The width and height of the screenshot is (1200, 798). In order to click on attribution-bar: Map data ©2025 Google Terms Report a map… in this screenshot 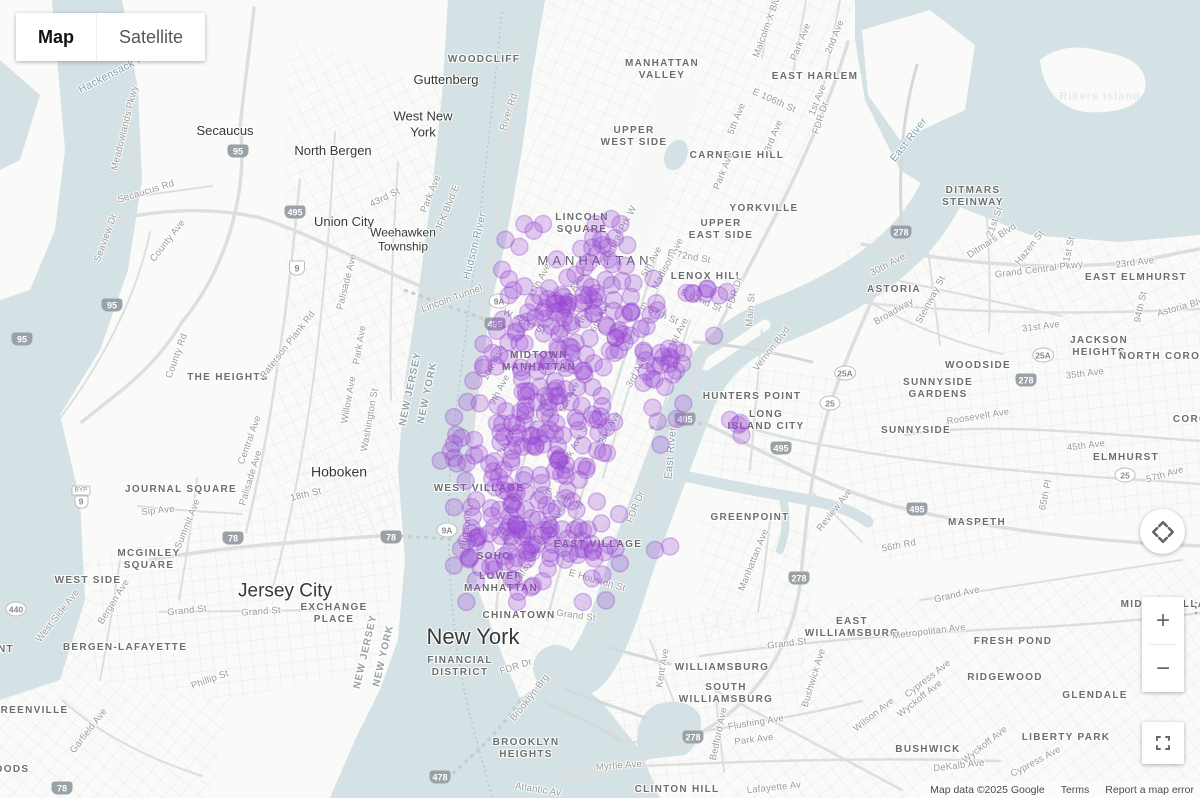, I will do `click(1060, 790)`.